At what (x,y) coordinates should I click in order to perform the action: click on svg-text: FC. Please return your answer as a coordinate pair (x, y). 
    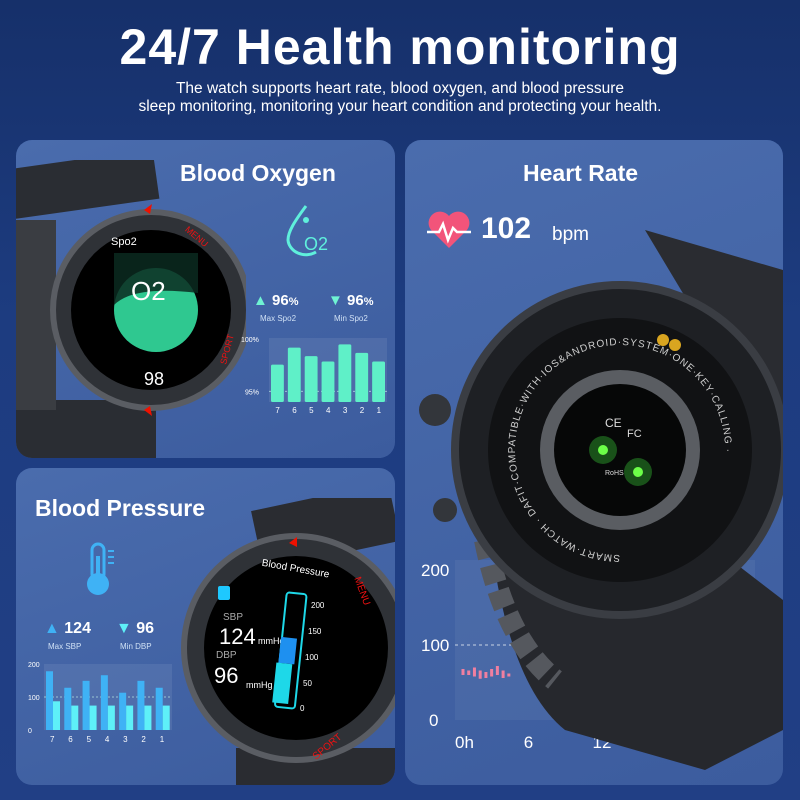
    Looking at the image, I should click on (634, 434).